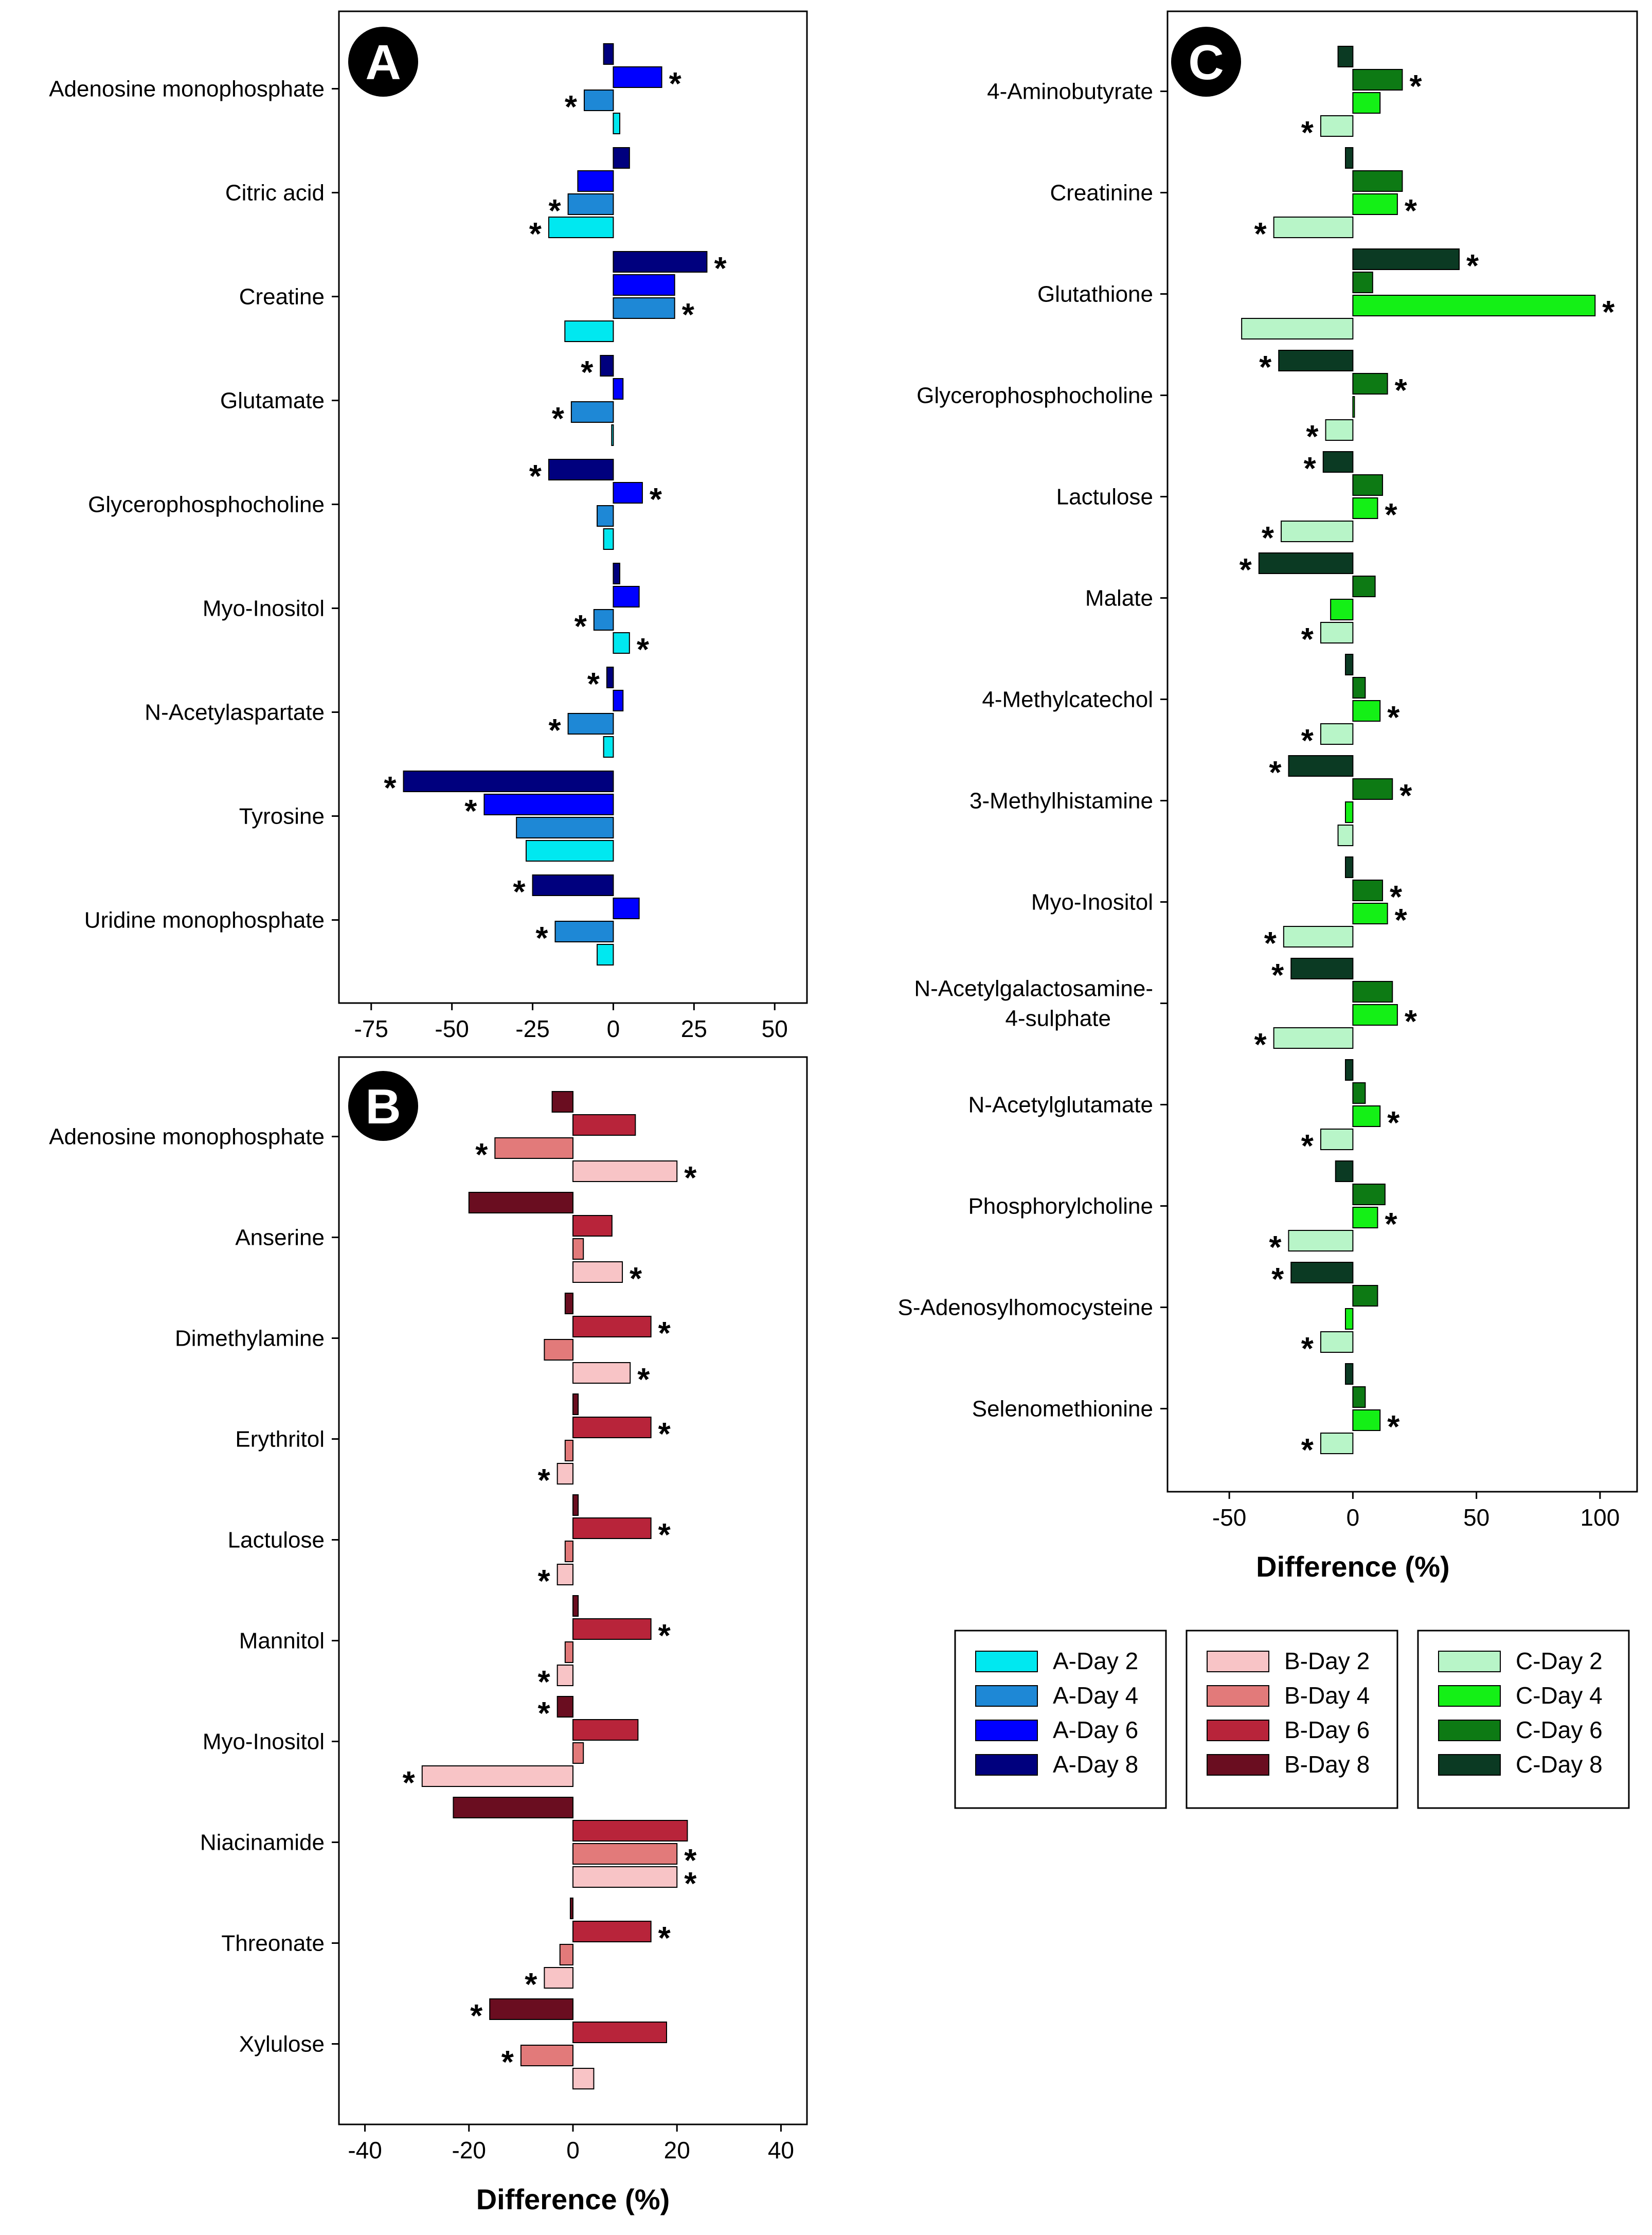  I want to click on panel-a-category-label: Glutamate, so click(272, 401).